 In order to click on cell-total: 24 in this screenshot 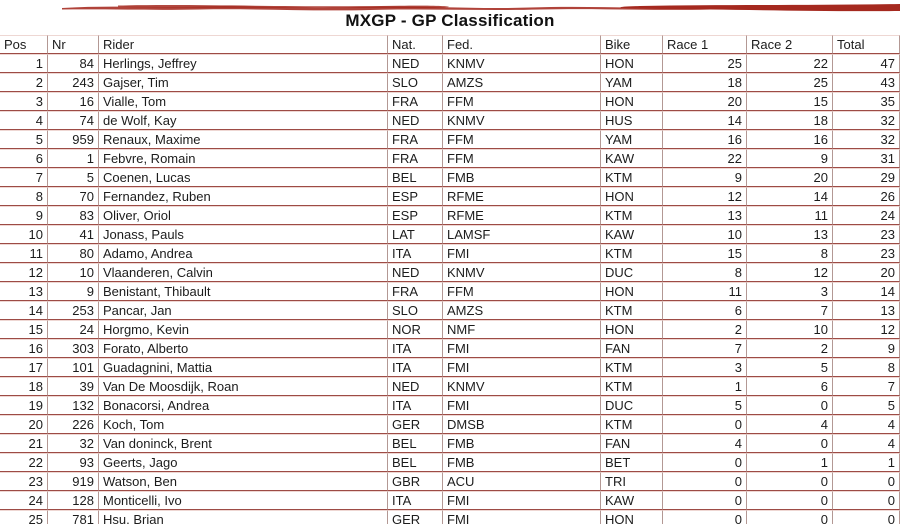, I will do `click(866, 215)`.